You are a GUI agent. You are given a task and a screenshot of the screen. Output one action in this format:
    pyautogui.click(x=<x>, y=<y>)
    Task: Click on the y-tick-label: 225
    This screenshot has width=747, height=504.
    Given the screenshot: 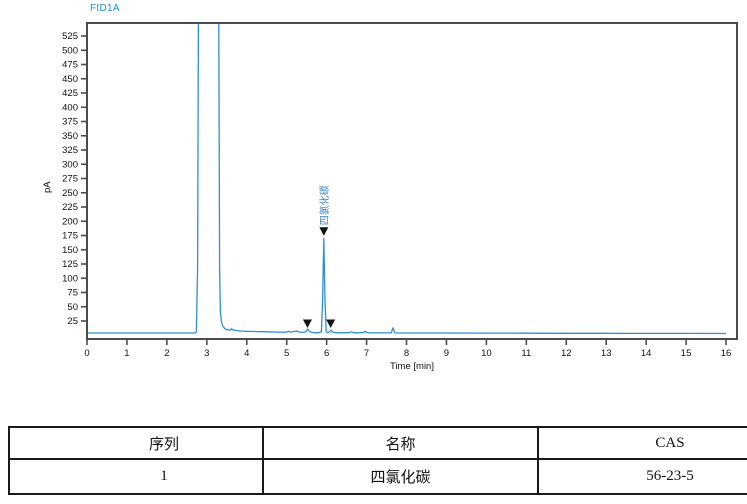 What is the action you would take?
    pyautogui.click(x=70, y=207)
    